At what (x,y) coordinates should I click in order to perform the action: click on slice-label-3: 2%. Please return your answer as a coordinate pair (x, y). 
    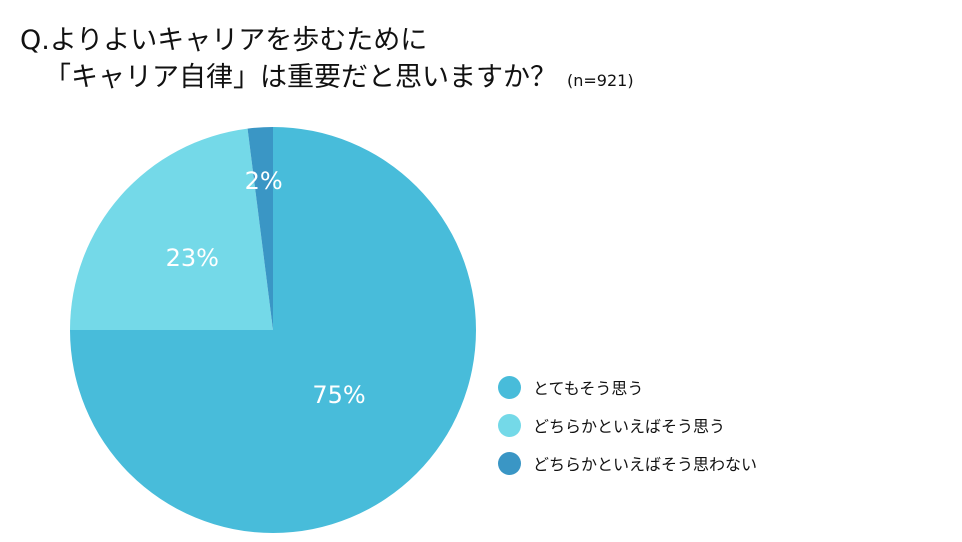
    Looking at the image, I should click on (264, 181).